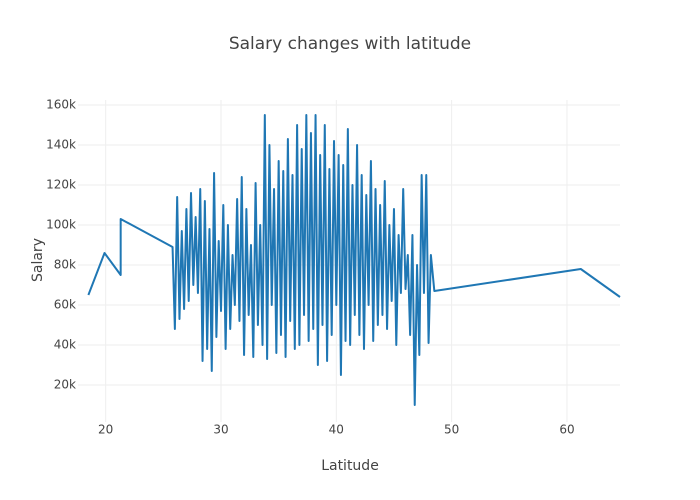 The height and width of the screenshot is (500, 700). What do you see at coordinates (65, 305) in the screenshot?
I see `y-tick-label: 60k` at bounding box center [65, 305].